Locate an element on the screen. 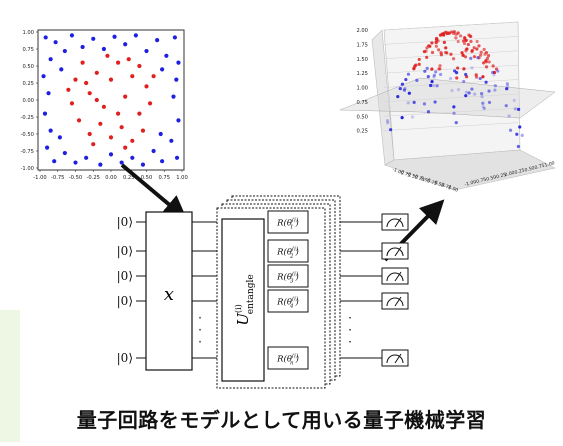 Image resolution: width=563 pixels, height=446 pixels. z-tick-label: 2.00 is located at coordinates (362, 31).